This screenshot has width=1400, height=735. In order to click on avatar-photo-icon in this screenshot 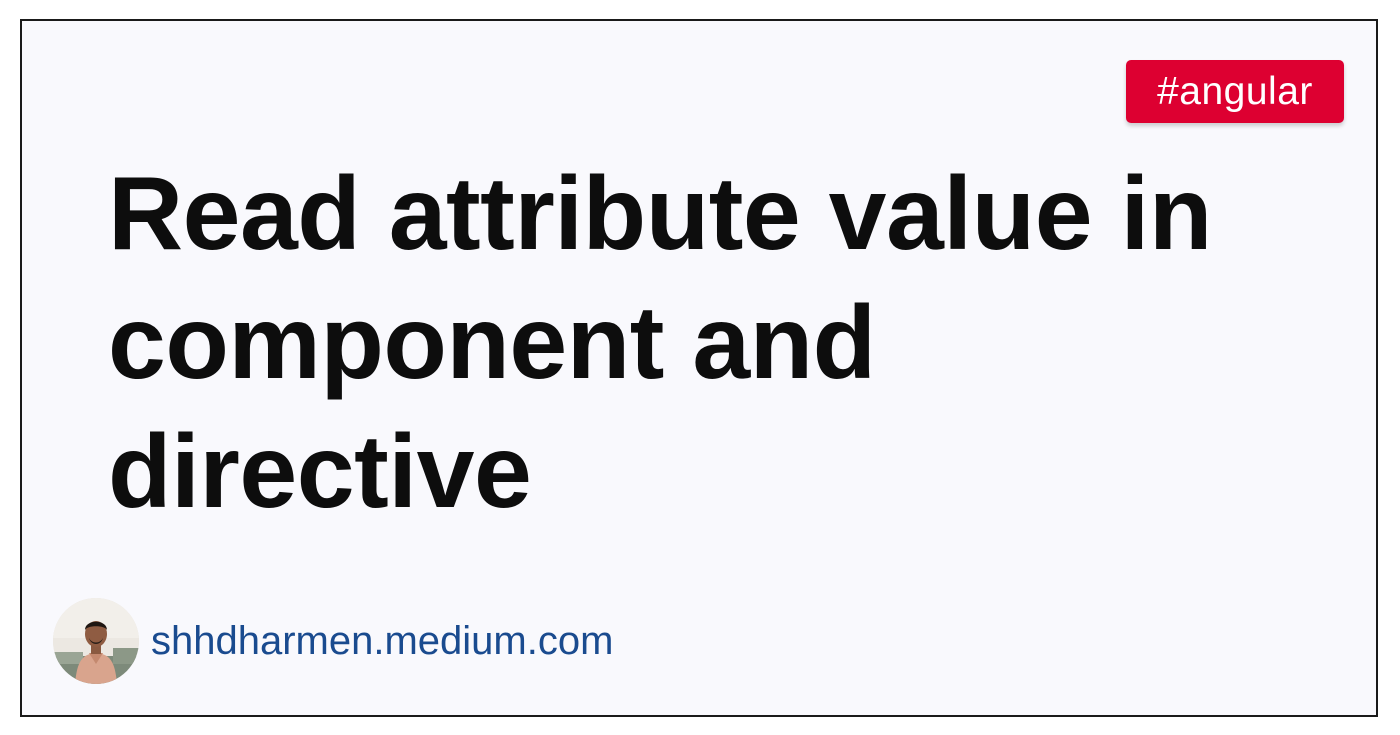, I will do `click(96, 641)`.